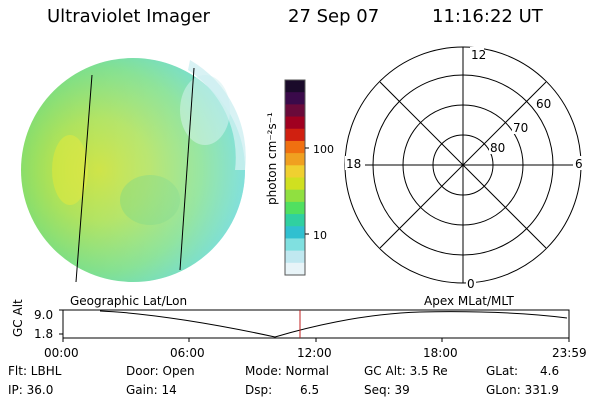  I want to click on instrument-title: Ultraviolet Imager, so click(128, 16).